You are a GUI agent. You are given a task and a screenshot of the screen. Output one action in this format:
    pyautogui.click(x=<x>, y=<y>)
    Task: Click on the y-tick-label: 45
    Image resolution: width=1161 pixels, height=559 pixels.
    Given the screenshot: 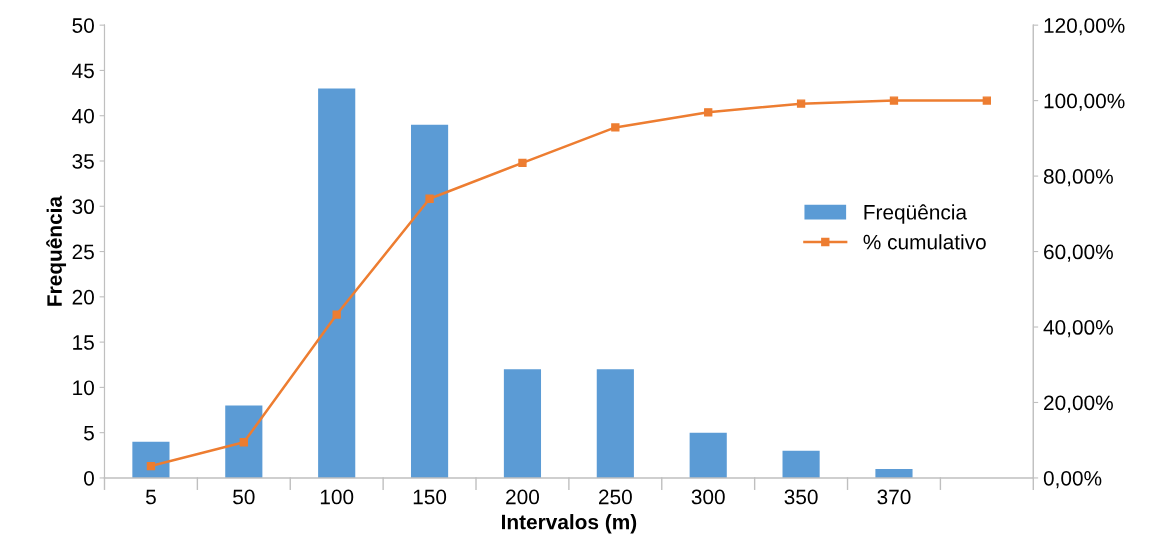 What is the action you would take?
    pyautogui.click(x=83, y=71)
    